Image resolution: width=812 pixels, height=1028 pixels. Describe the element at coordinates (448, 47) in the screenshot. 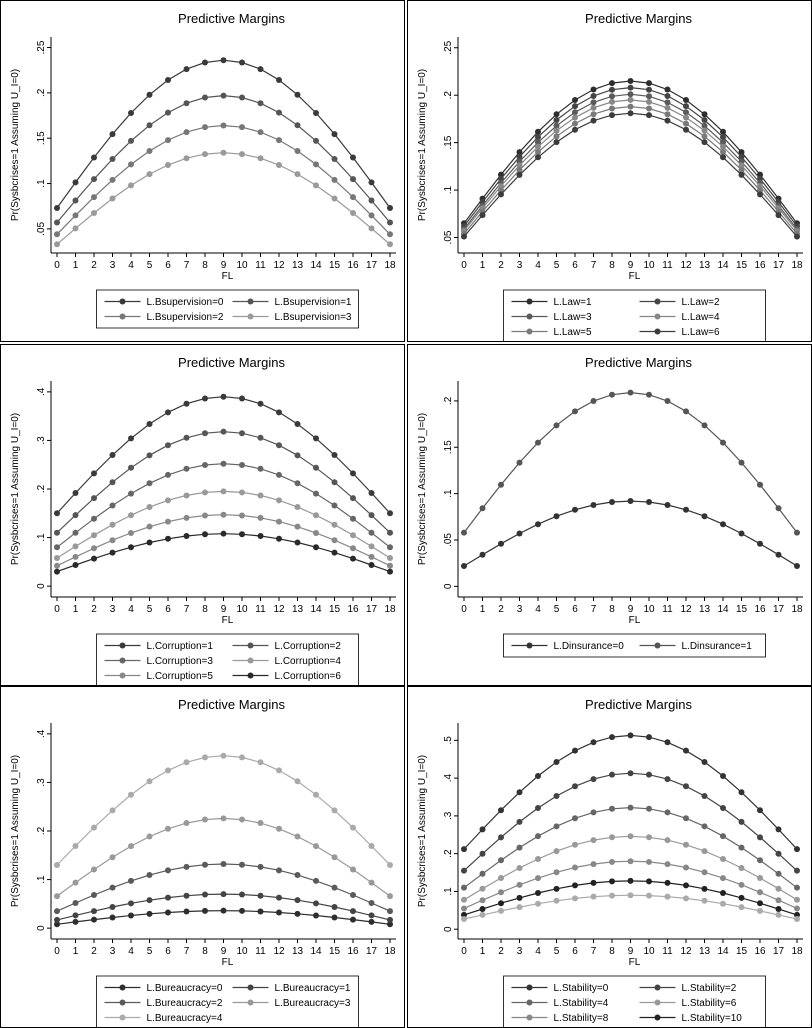

I see `y-tick-label: .25` at that location.